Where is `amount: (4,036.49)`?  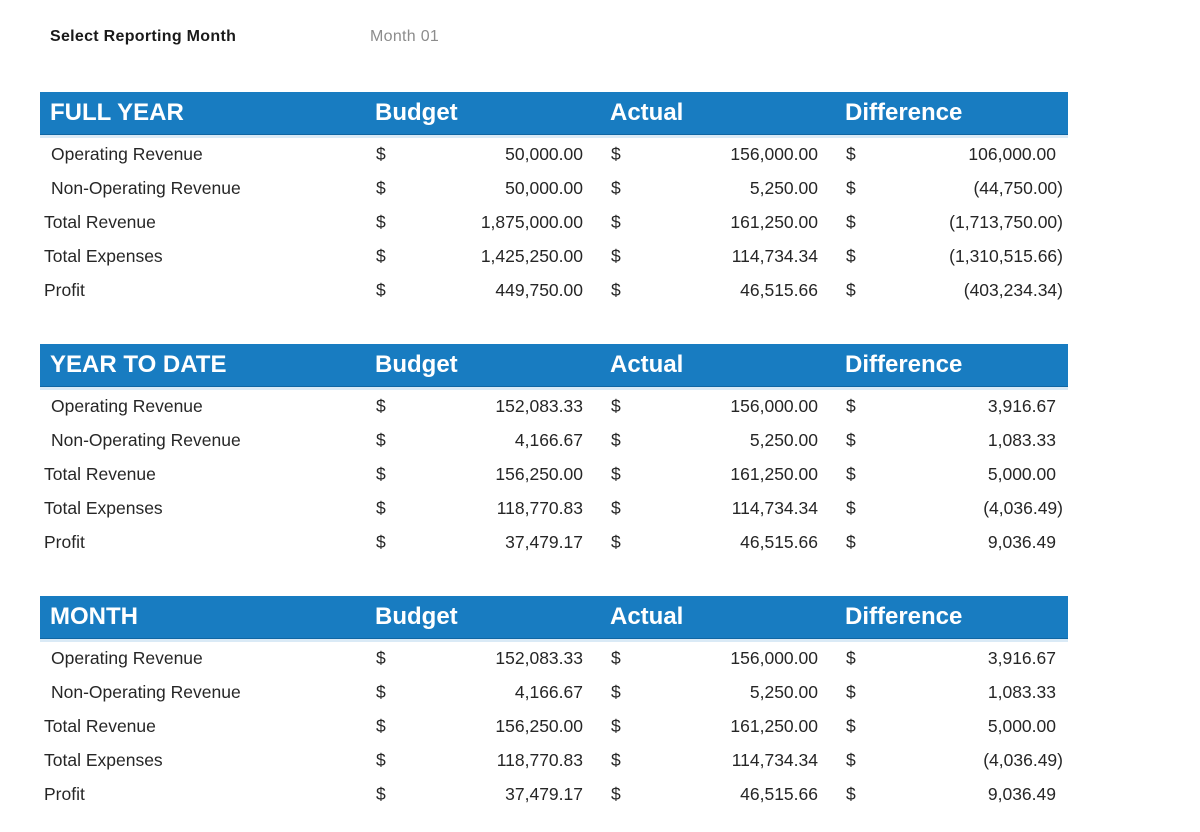
amount: (4,036.49) is located at coordinates (1023, 760).